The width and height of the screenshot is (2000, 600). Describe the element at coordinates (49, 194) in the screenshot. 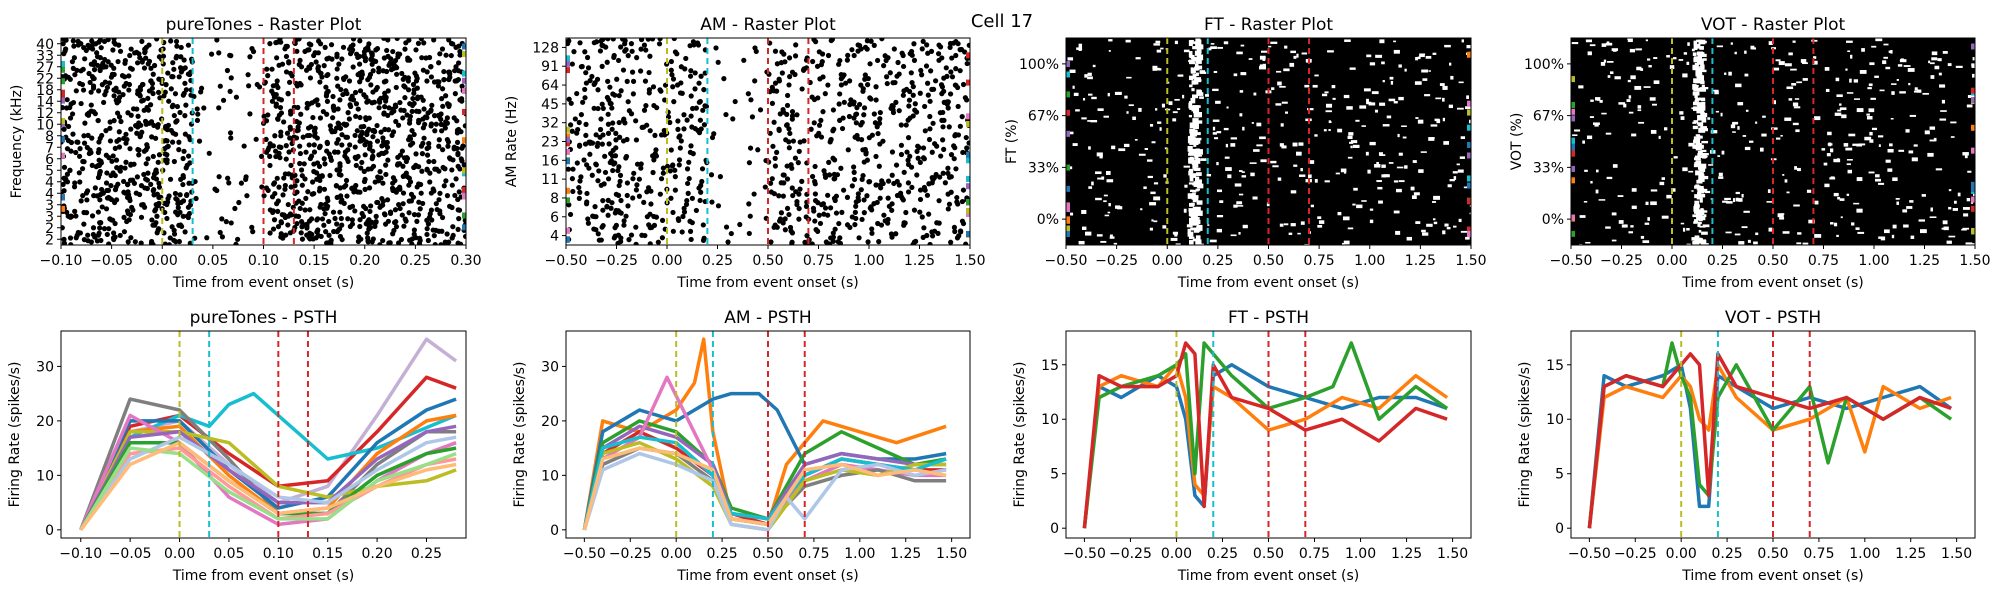

I see `puretones-raster-ytick-label: 4` at that location.